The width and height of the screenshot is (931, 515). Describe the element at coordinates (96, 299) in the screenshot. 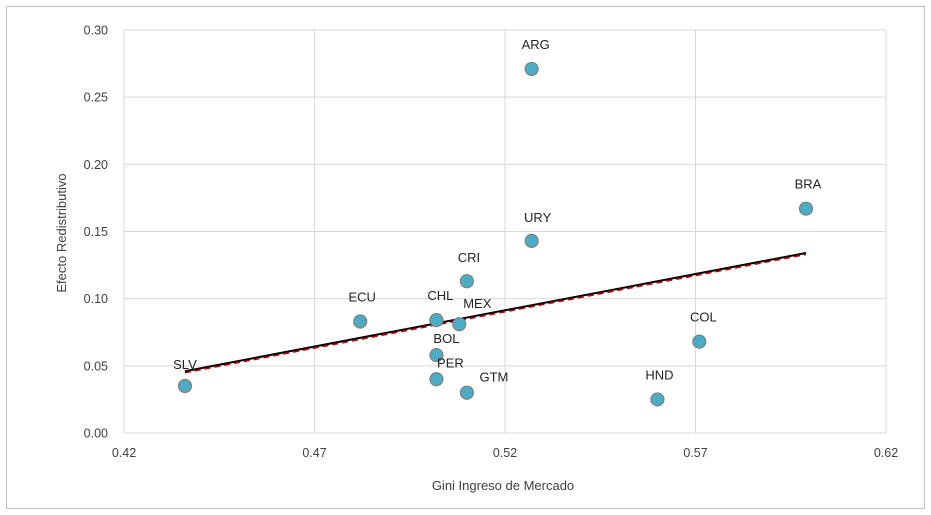

I see `y-tick-label: 0.10` at that location.